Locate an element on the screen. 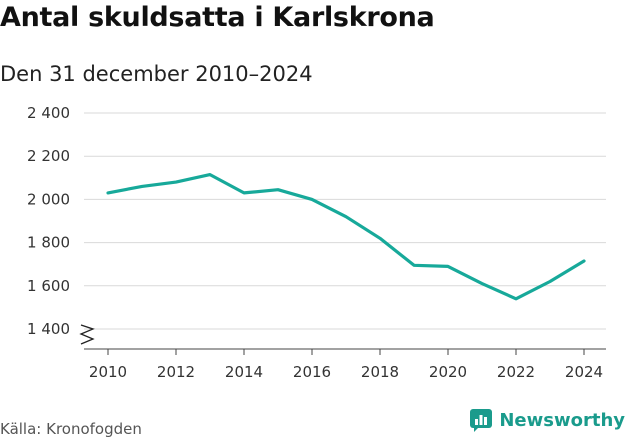  x-tick-label: 2012 is located at coordinates (176, 372).